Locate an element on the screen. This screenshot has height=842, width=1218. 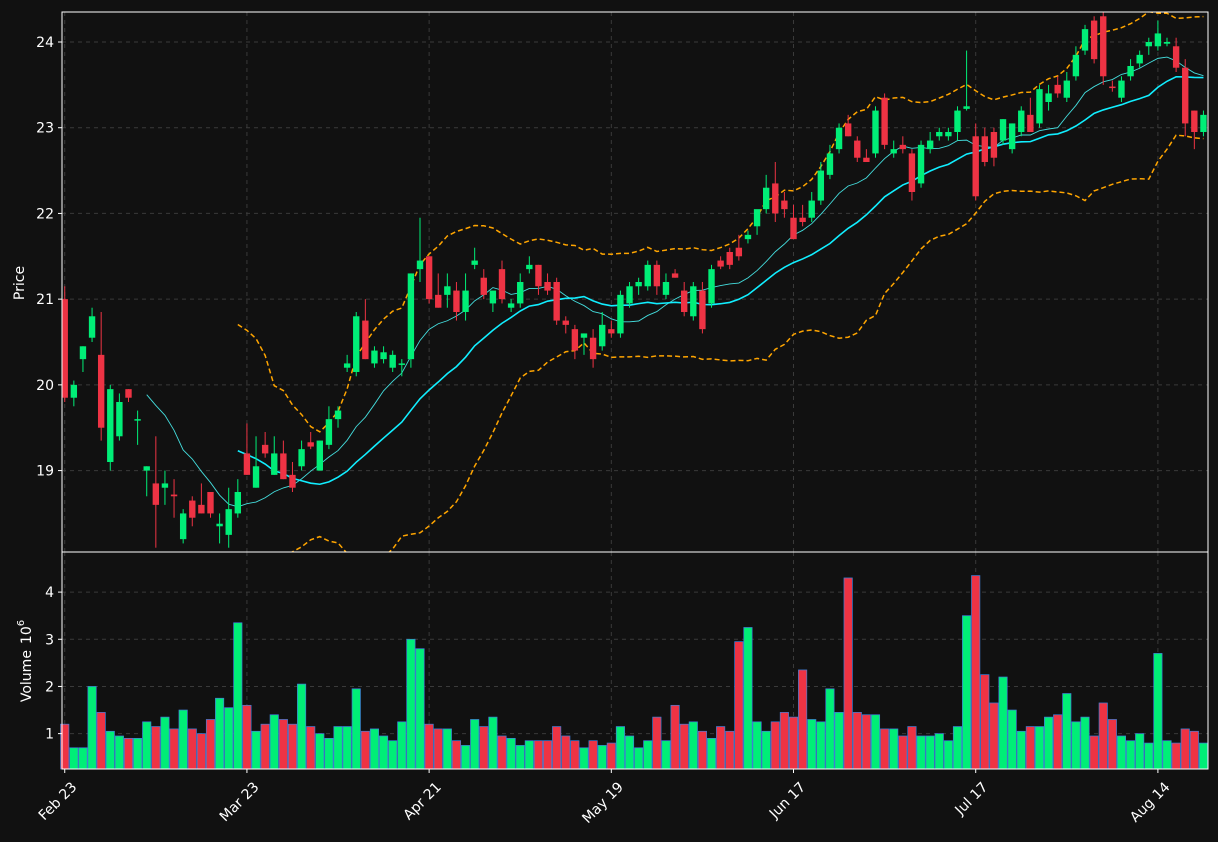
price-tick-label: 22 is located at coordinates (45, 214).